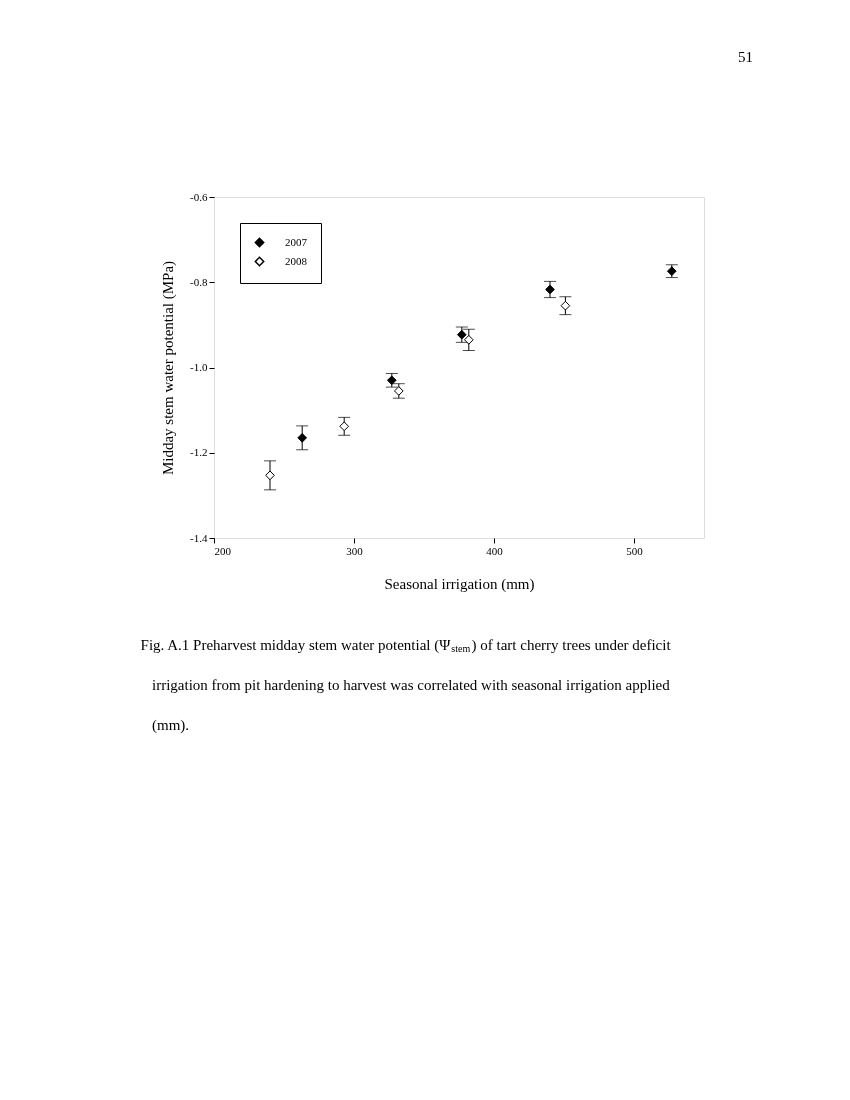 This screenshot has height=1100, width=850. What do you see at coordinates (495, 550) in the screenshot?
I see `x-tick-label: 400` at bounding box center [495, 550].